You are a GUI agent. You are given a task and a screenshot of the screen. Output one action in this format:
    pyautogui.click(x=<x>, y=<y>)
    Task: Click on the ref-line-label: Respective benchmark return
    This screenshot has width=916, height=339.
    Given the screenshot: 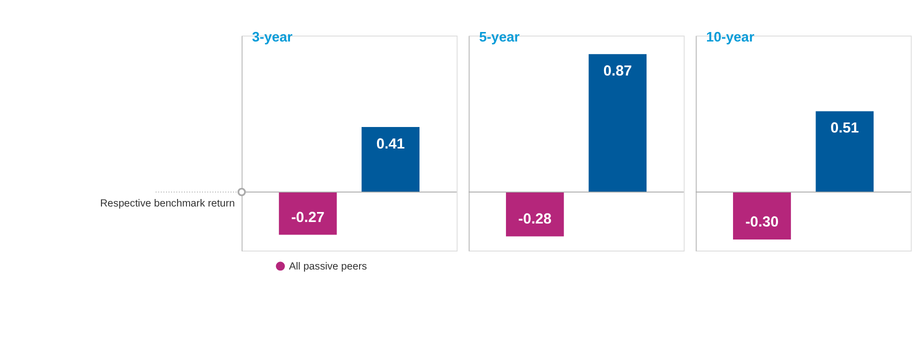 What is the action you would take?
    pyautogui.click(x=168, y=204)
    